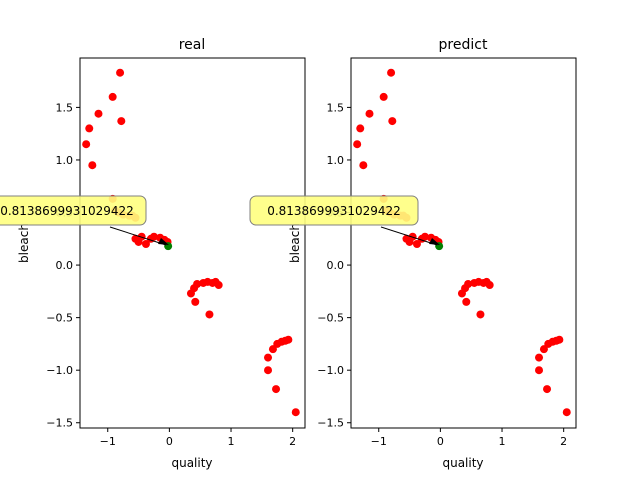  I want to click on plot-title: real, so click(192, 45).